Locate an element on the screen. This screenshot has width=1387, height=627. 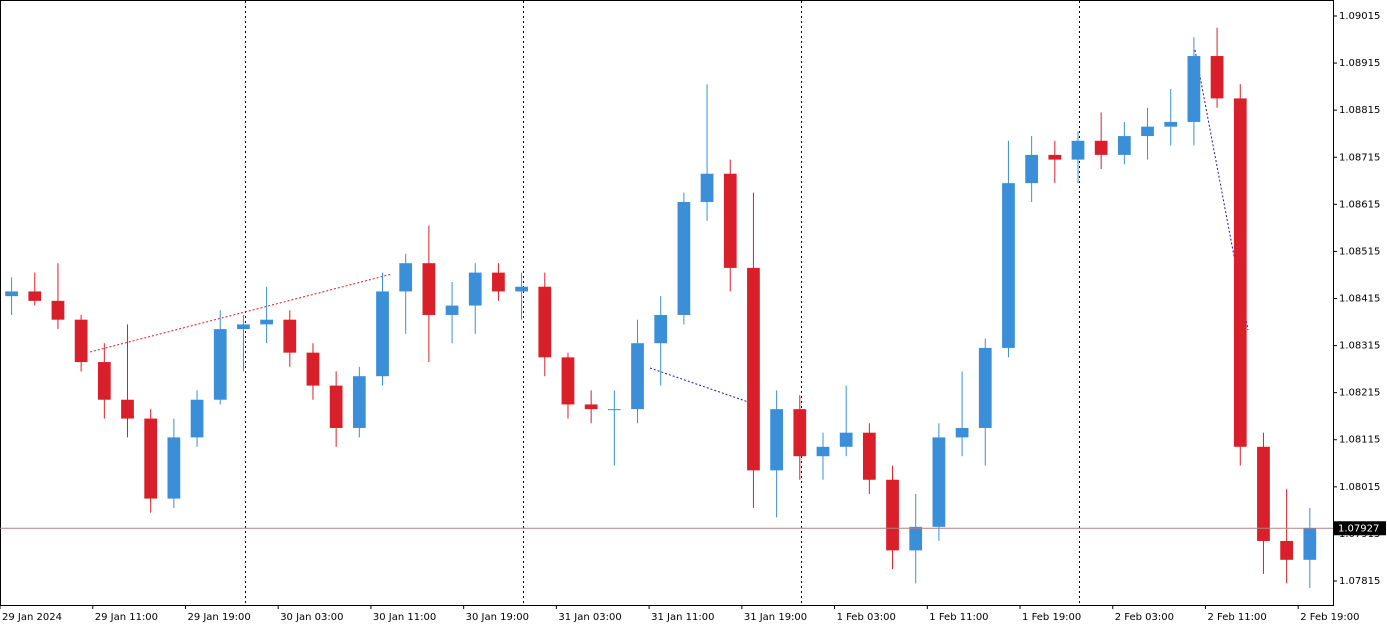
y-tick-label: 1.08015 is located at coordinates (1359, 487).